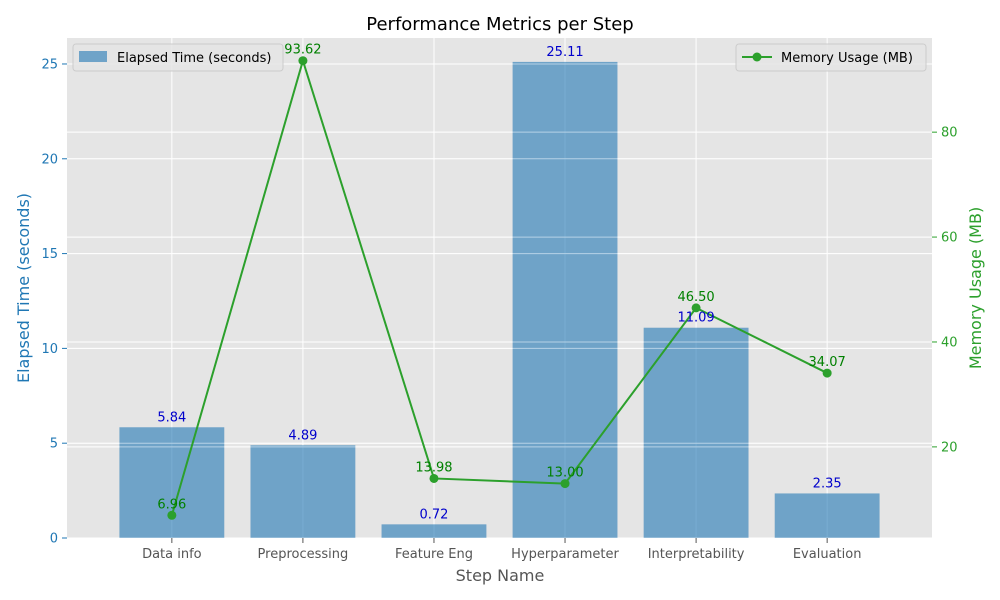  What do you see at coordinates (949, 133) in the screenshot?
I see `y-right-tick-label: 80` at bounding box center [949, 133].